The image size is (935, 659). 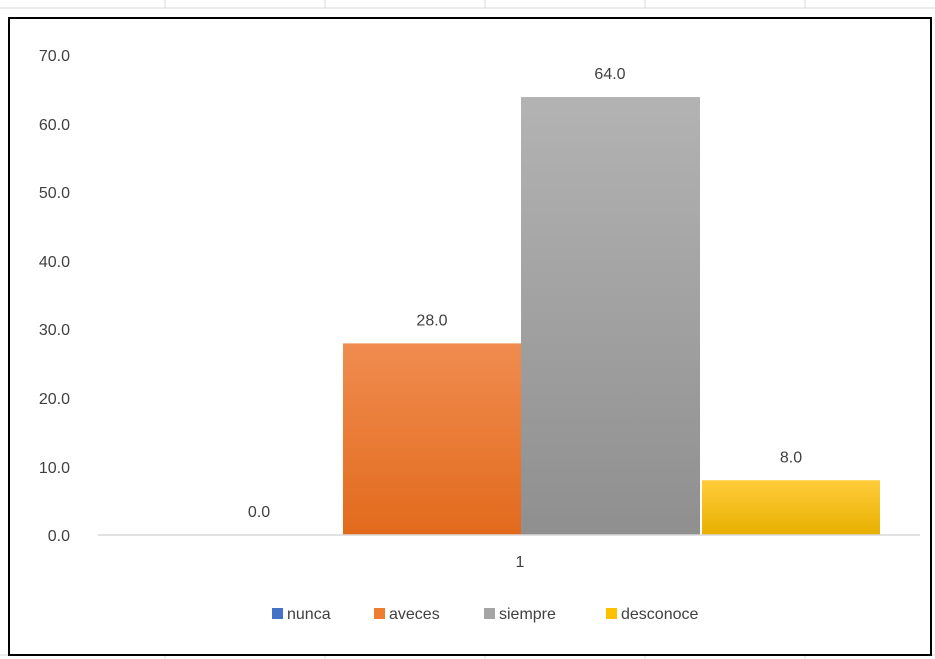 I want to click on bar-siempre, so click(x=610, y=316).